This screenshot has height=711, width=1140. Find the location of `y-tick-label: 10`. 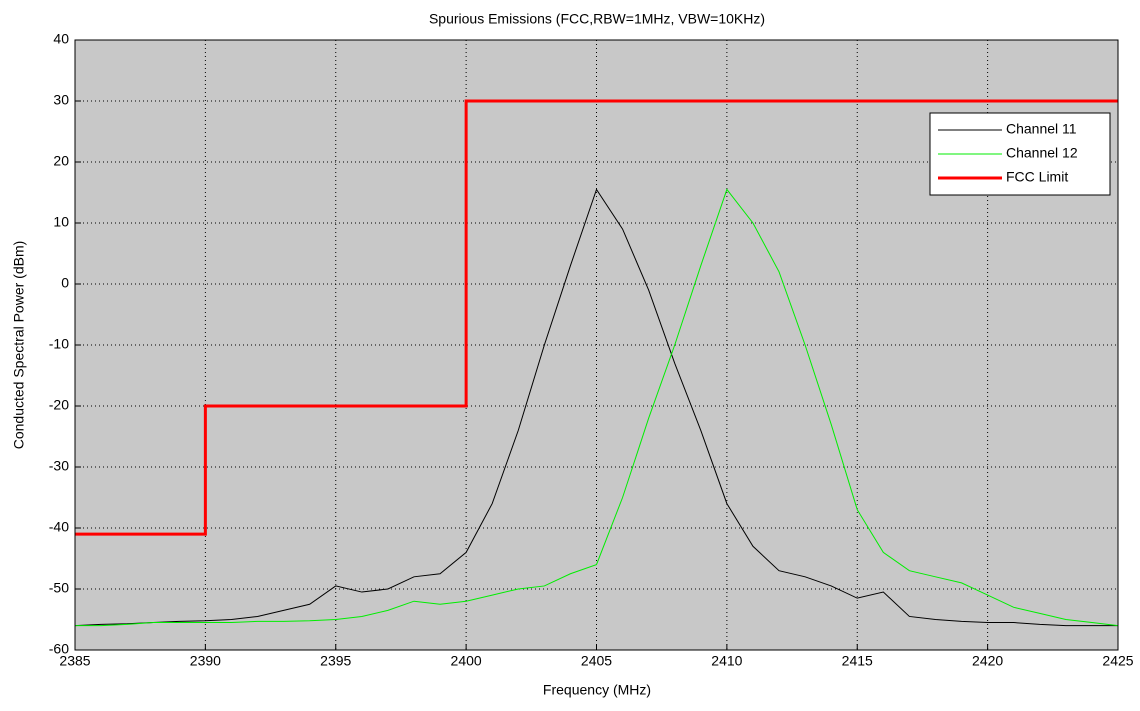

y-tick-label: 10 is located at coordinates (61, 222).